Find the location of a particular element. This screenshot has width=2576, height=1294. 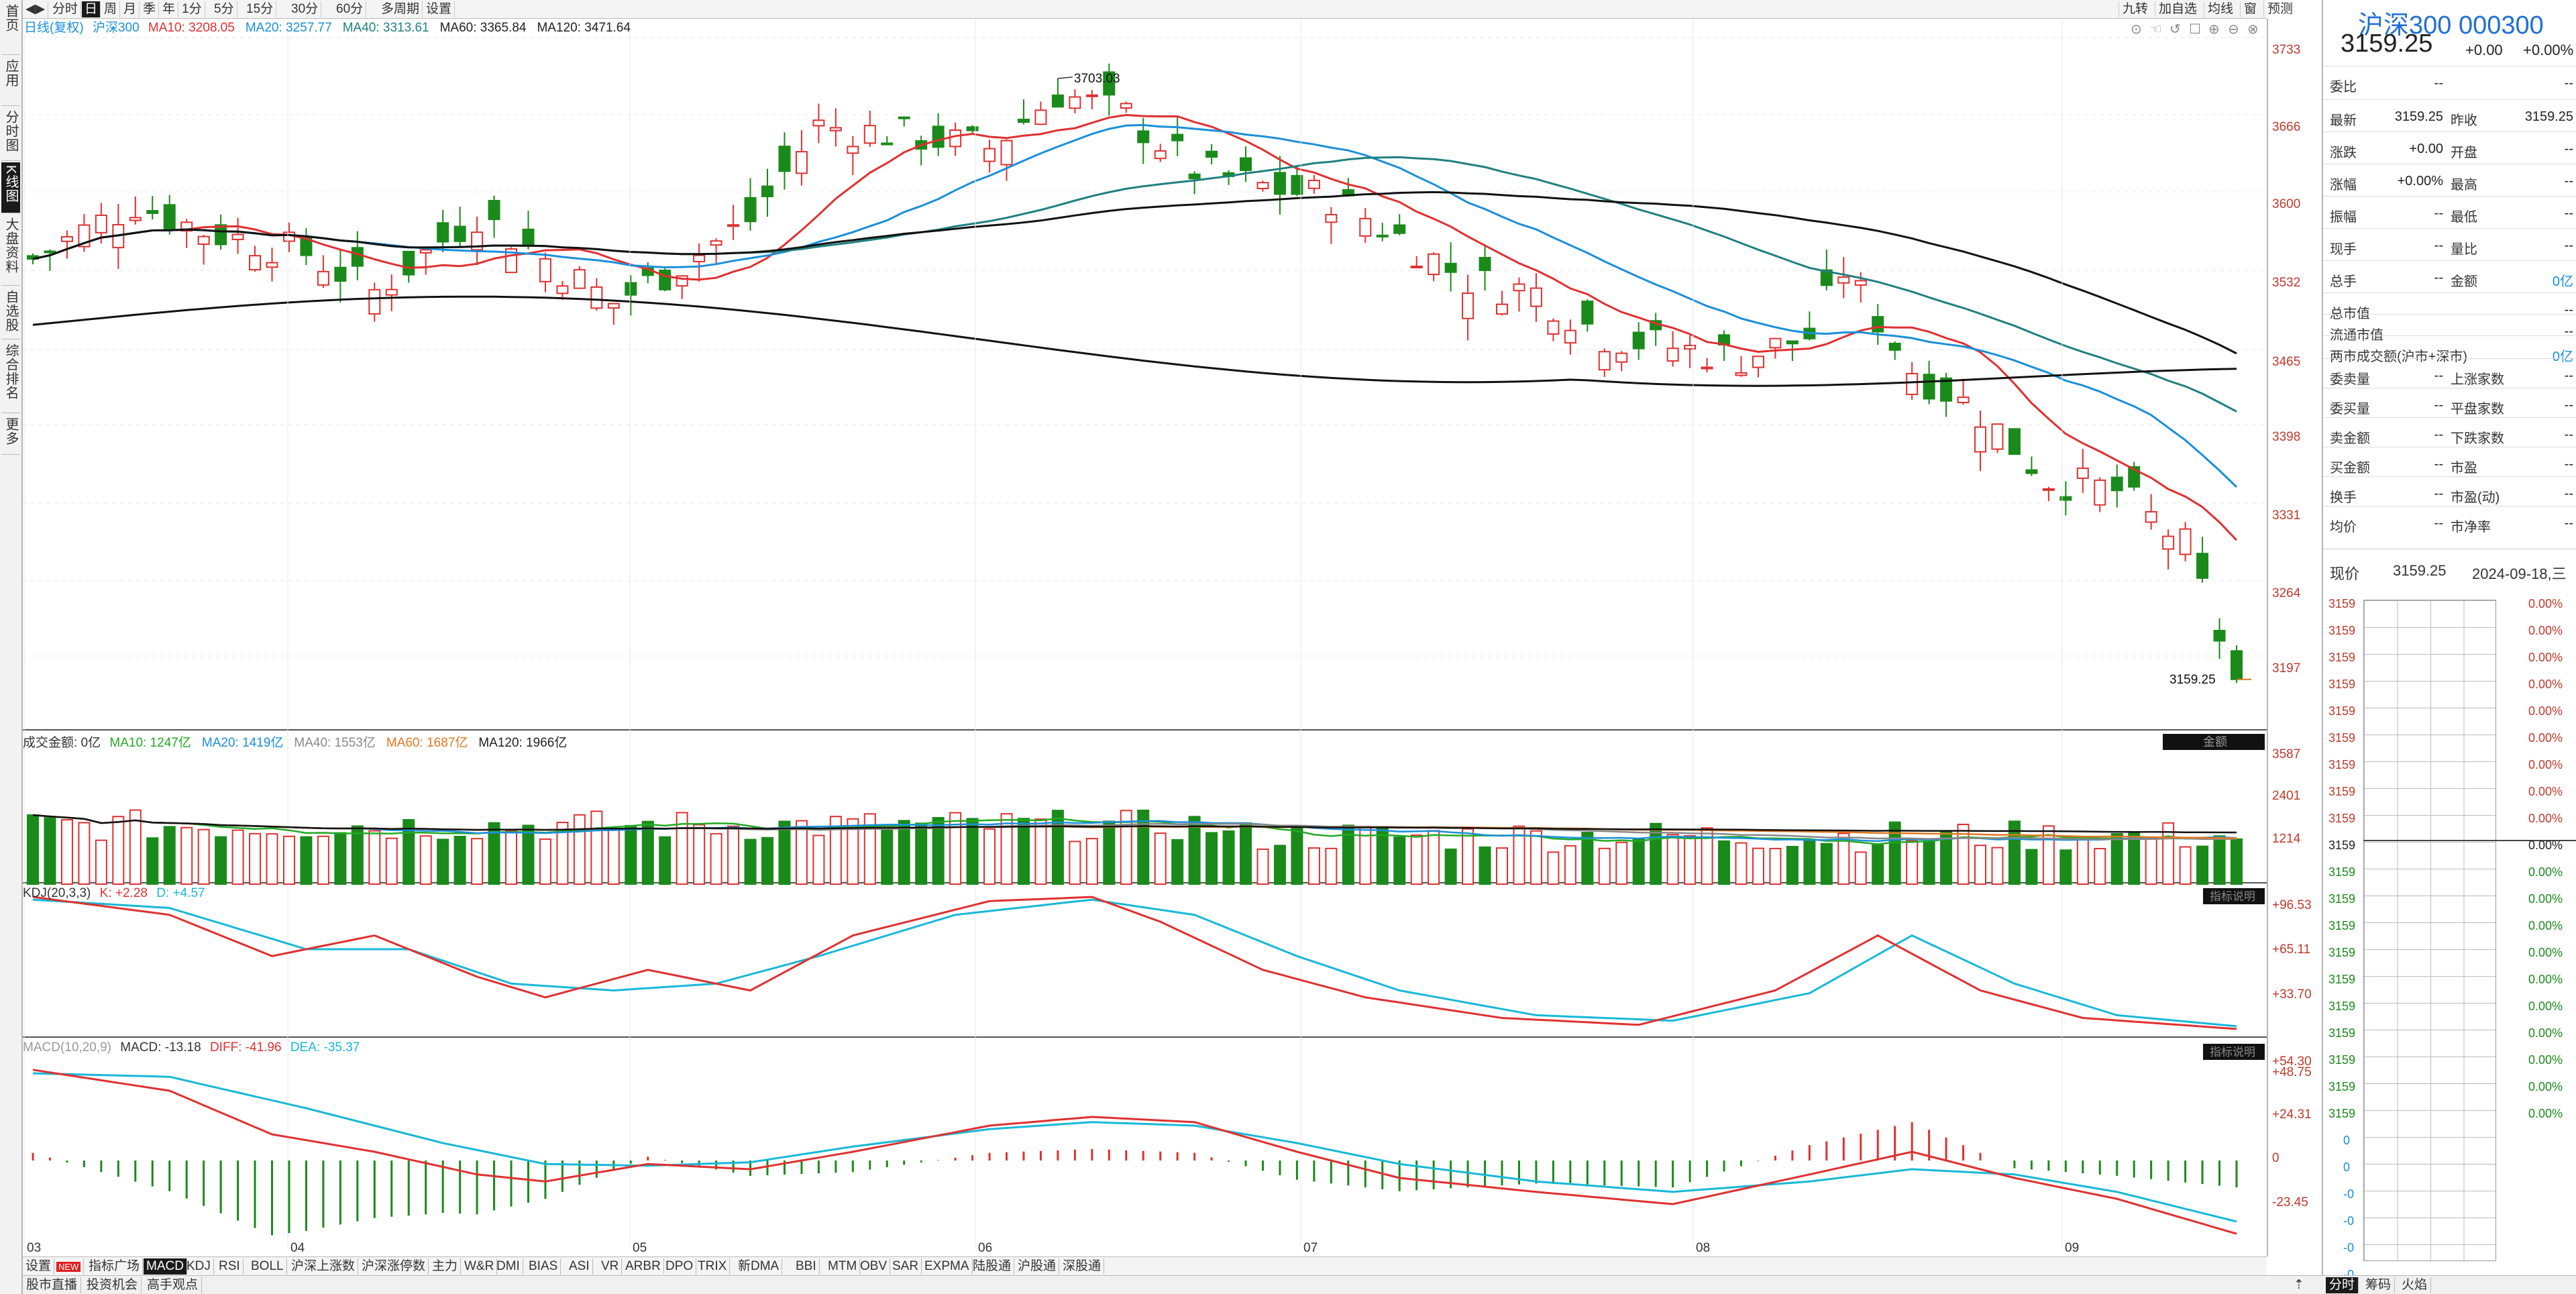

price-y-tick: 3331 is located at coordinates (2286, 515).